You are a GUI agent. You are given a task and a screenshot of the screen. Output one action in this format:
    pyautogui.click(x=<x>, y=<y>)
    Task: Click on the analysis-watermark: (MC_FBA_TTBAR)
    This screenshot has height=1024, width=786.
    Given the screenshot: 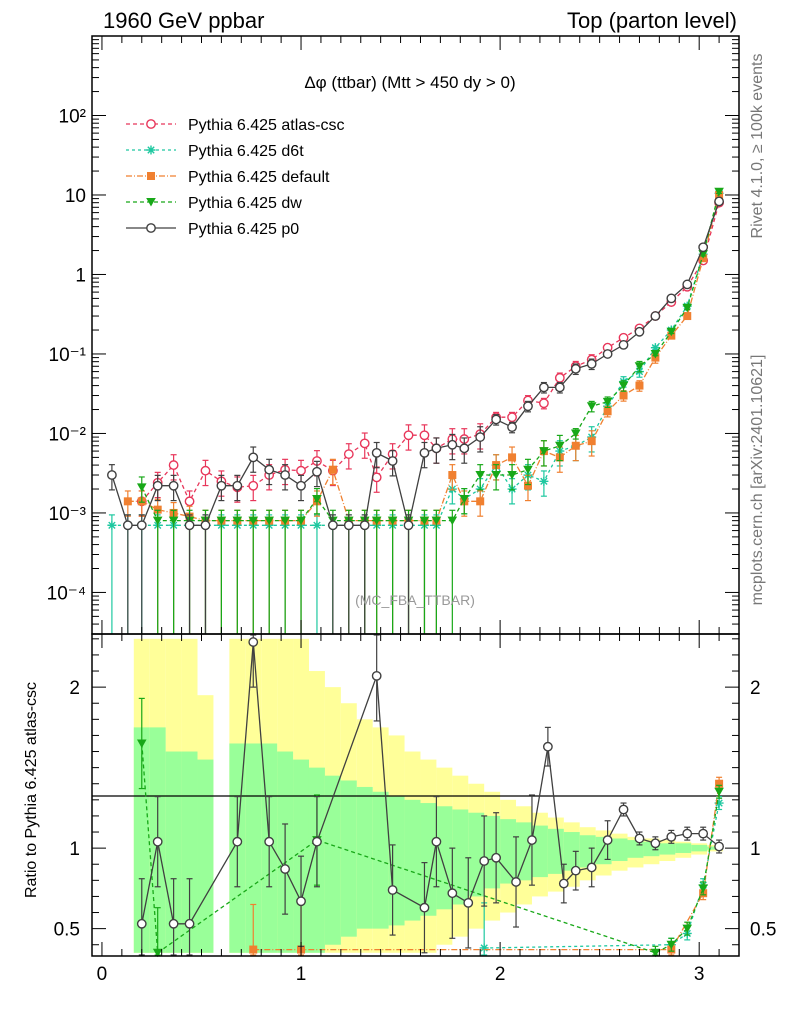 What is the action you would take?
    pyautogui.click(x=415, y=600)
    